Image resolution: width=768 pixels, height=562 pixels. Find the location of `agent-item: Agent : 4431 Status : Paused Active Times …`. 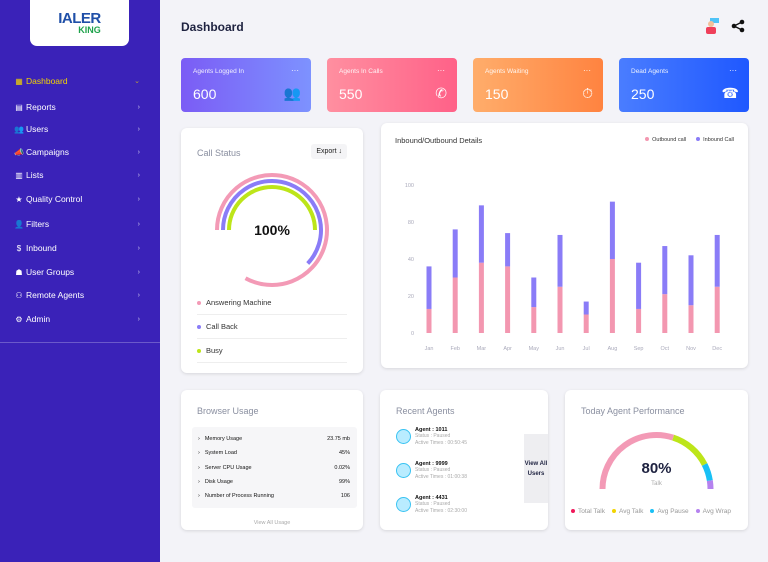

agent-item: Agent : 4431 Status : Paused Active Times … is located at coordinates (431, 505).